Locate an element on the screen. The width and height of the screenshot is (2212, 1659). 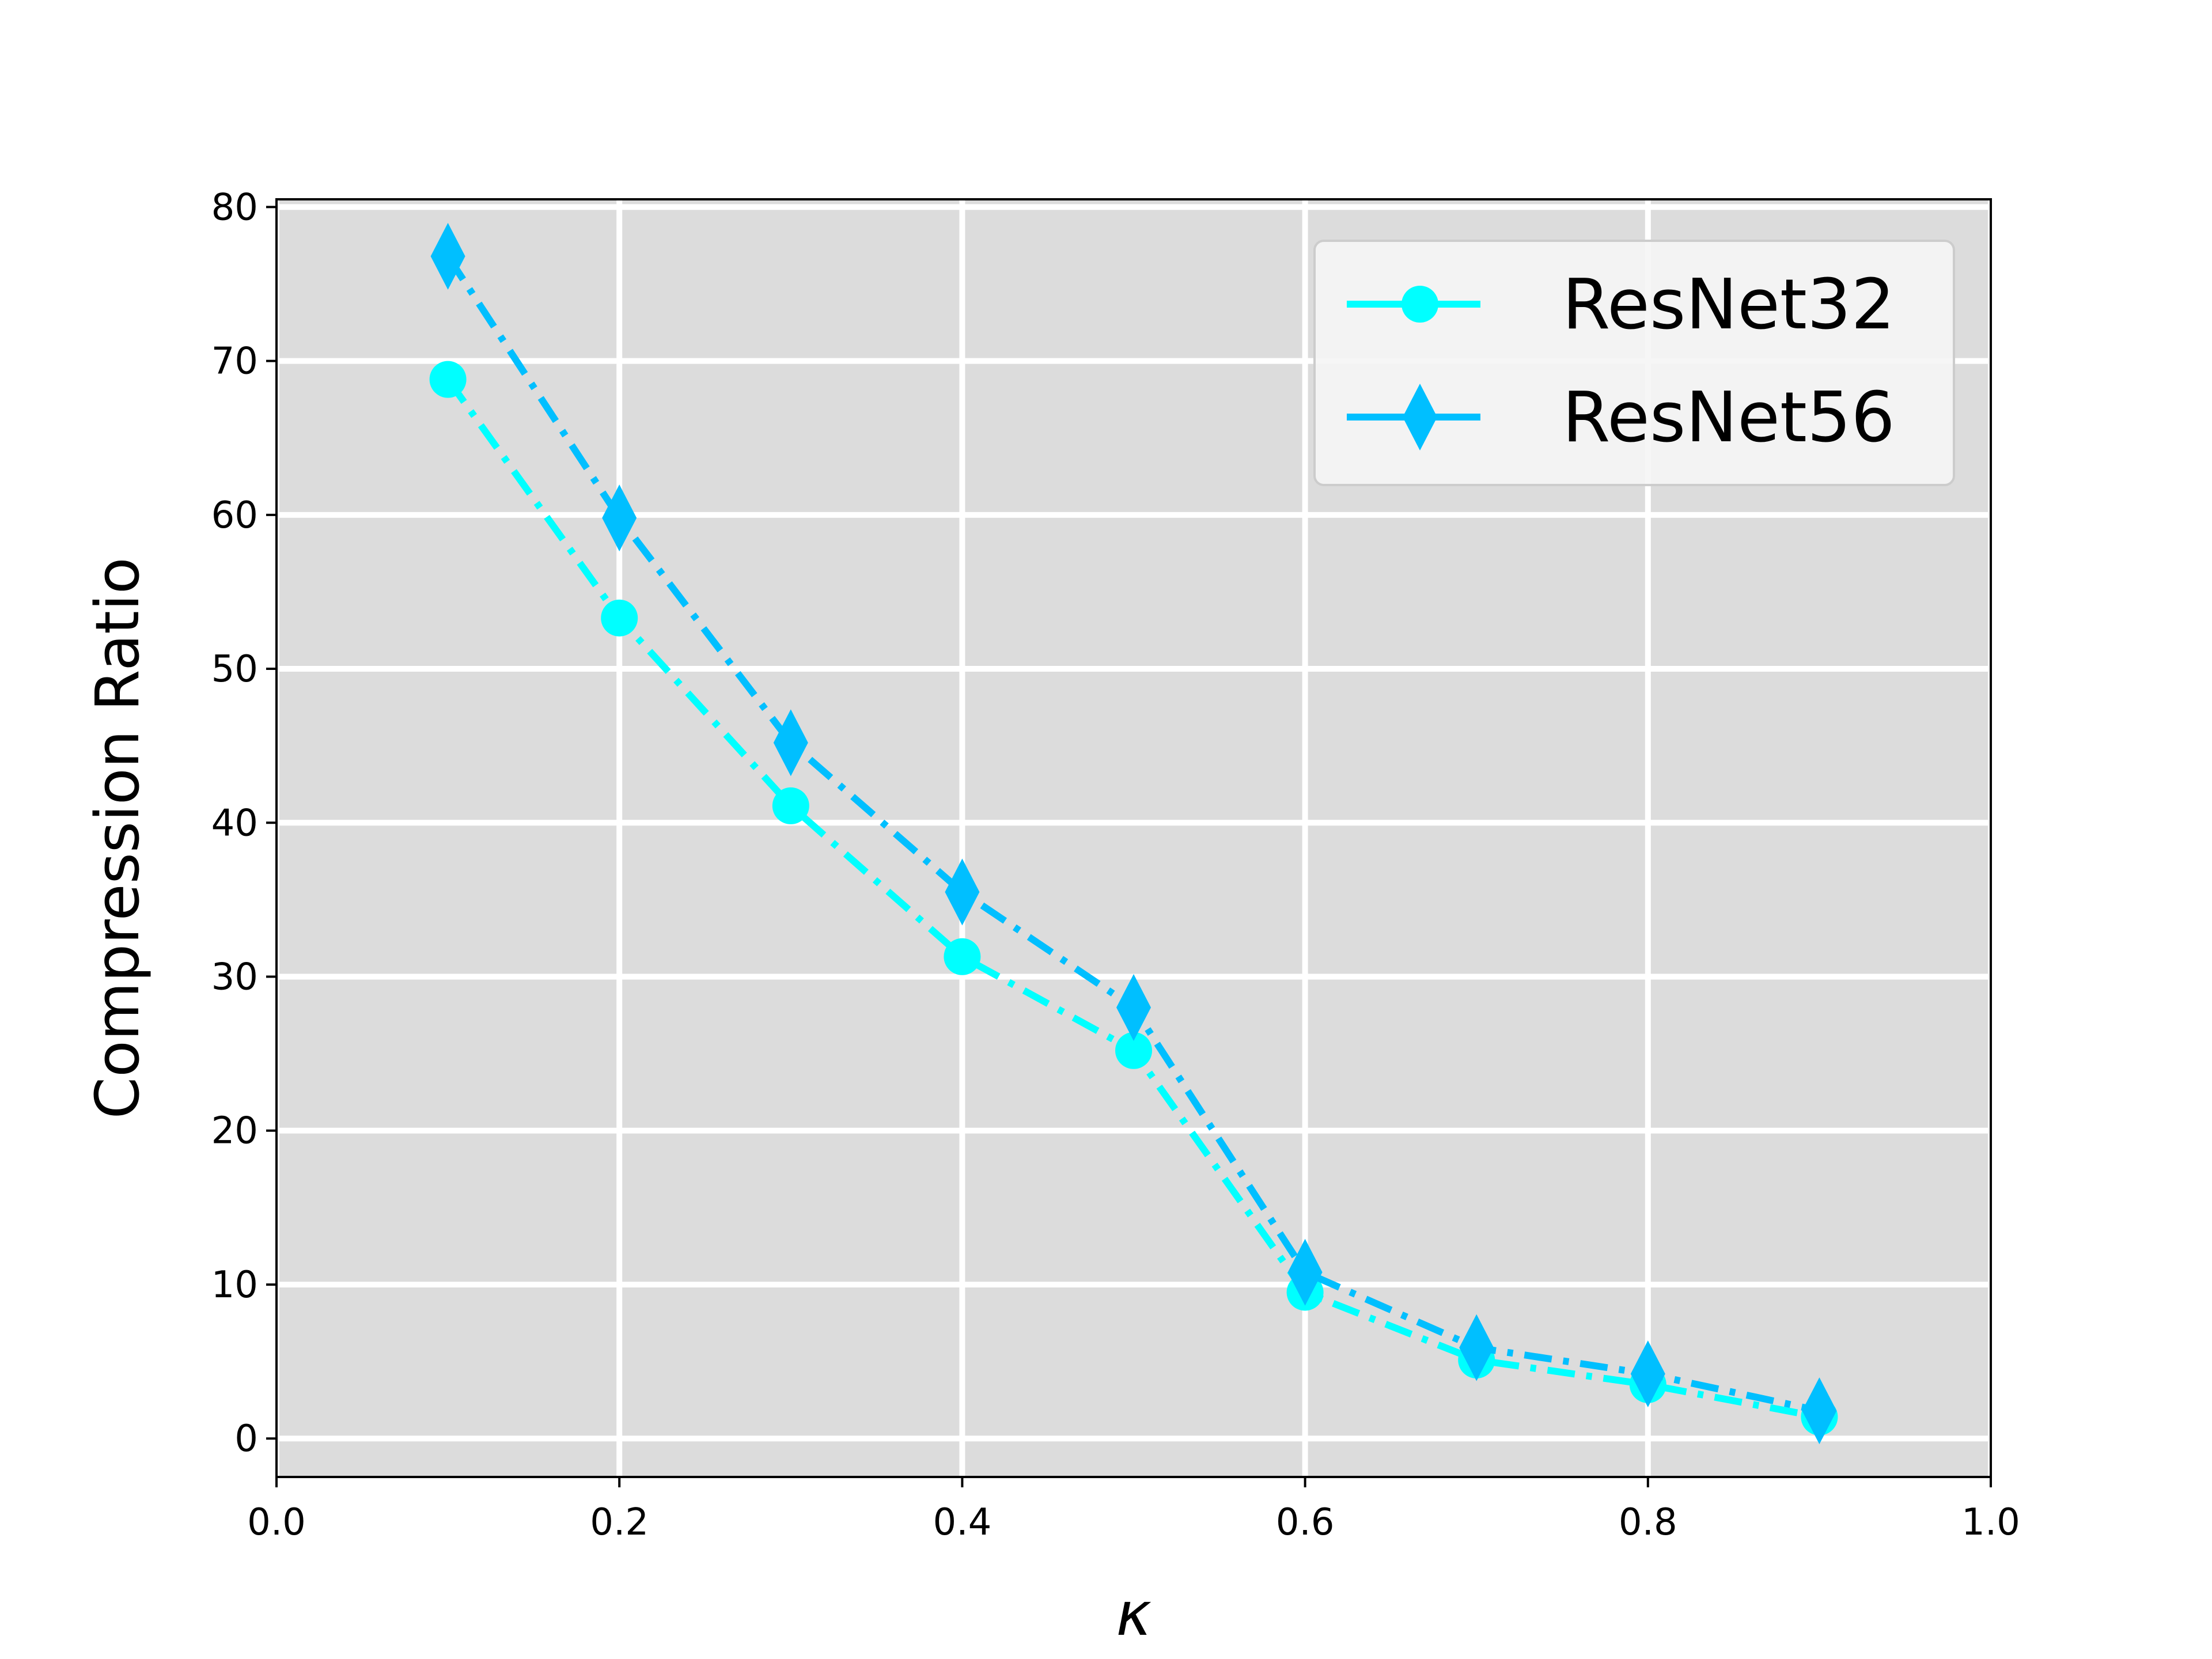
legend-item-resnet32: ResNet32 is located at coordinates (1621, 305).